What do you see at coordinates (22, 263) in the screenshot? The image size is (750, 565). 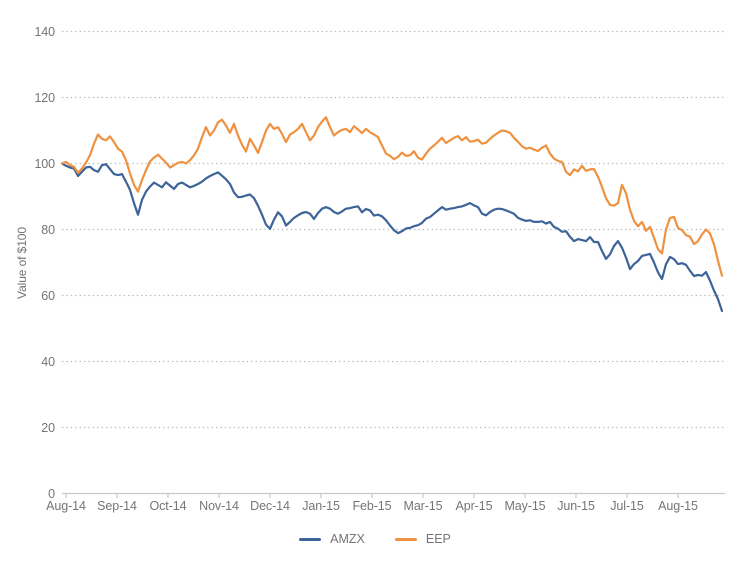 I see `y-axis-title: Value of $100` at bounding box center [22, 263].